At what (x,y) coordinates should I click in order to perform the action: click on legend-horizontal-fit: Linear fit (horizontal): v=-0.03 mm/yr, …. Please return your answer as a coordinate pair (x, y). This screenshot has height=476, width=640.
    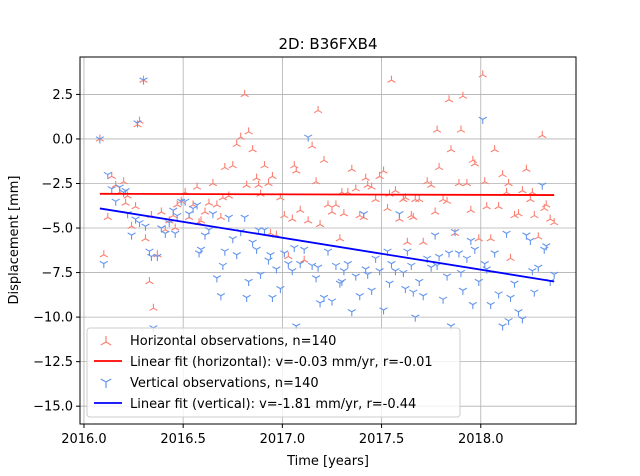
    Looking at the image, I should click on (281, 362).